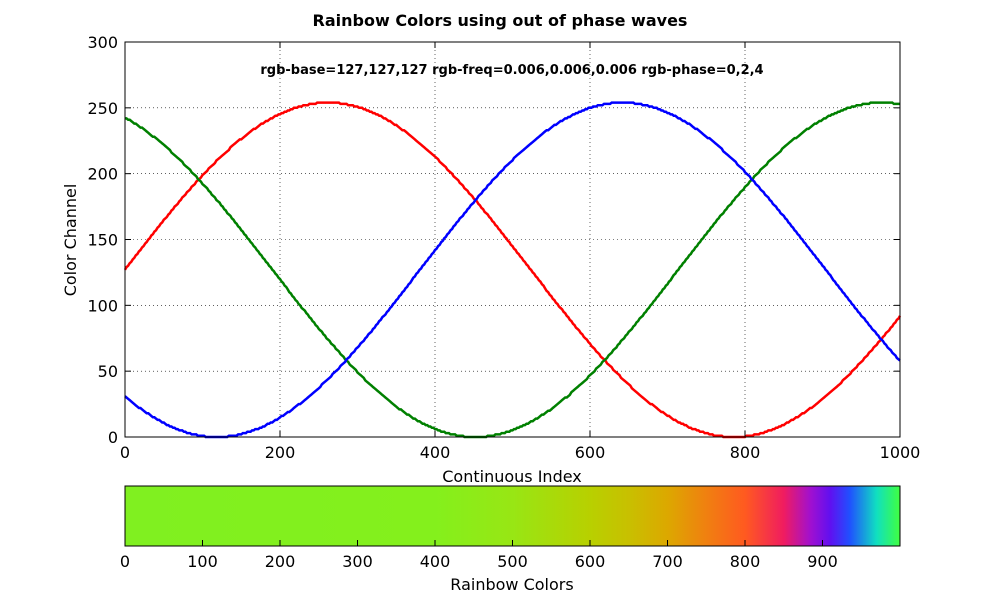 Image resolution: width=1000 pixels, height=604 pixels. Describe the element at coordinates (745, 452) in the screenshot. I see `x-tick-label: 800` at that location.